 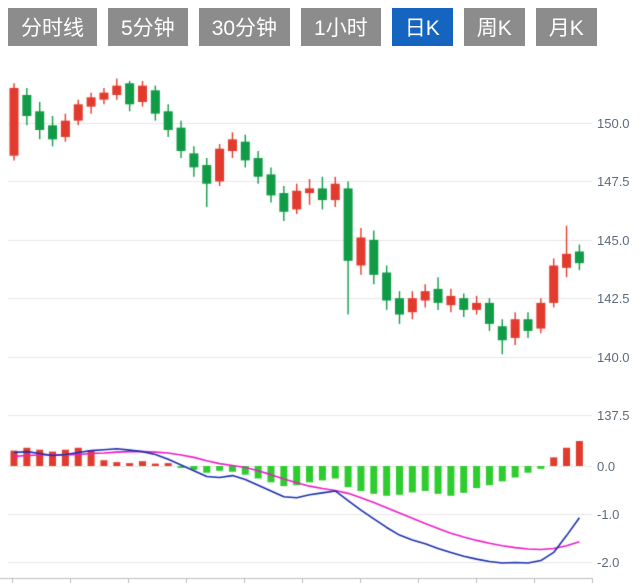 What do you see at coordinates (341, 27) in the screenshot?
I see `tab-1hour: 1小时` at bounding box center [341, 27].